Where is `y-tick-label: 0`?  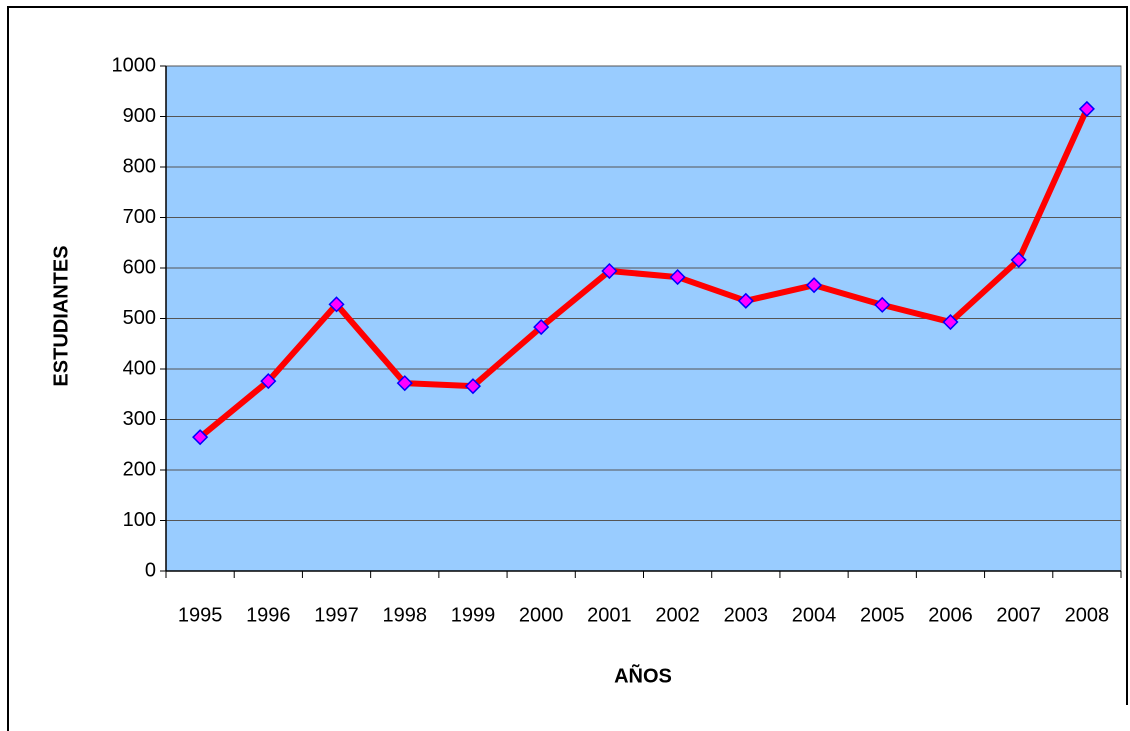
y-tick-label: 0 is located at coordinates (150, 570).